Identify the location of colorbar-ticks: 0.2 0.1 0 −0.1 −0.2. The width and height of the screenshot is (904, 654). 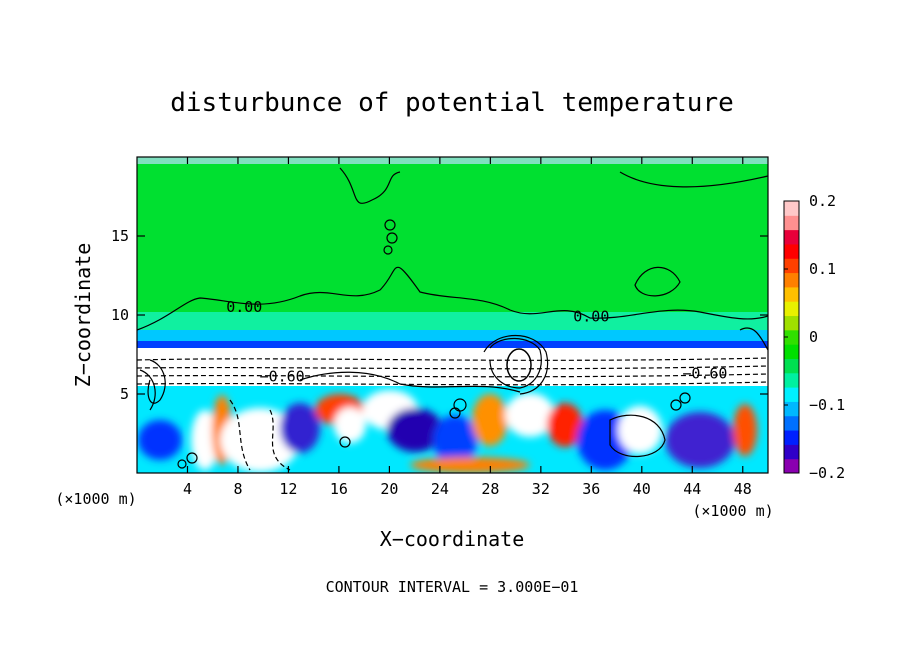
(814, 337).